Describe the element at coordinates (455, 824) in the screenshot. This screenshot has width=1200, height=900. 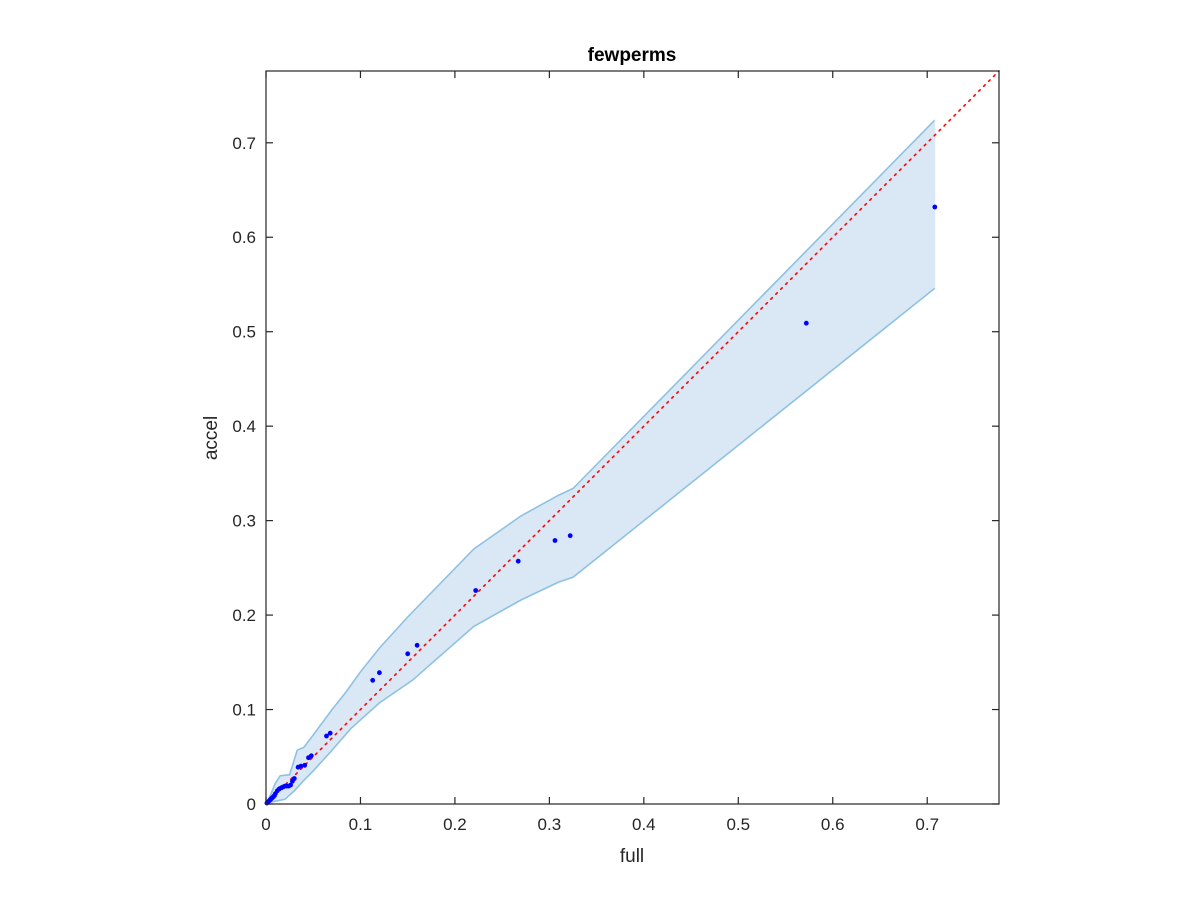
I see `x-tick-label: 0.2` at that location.